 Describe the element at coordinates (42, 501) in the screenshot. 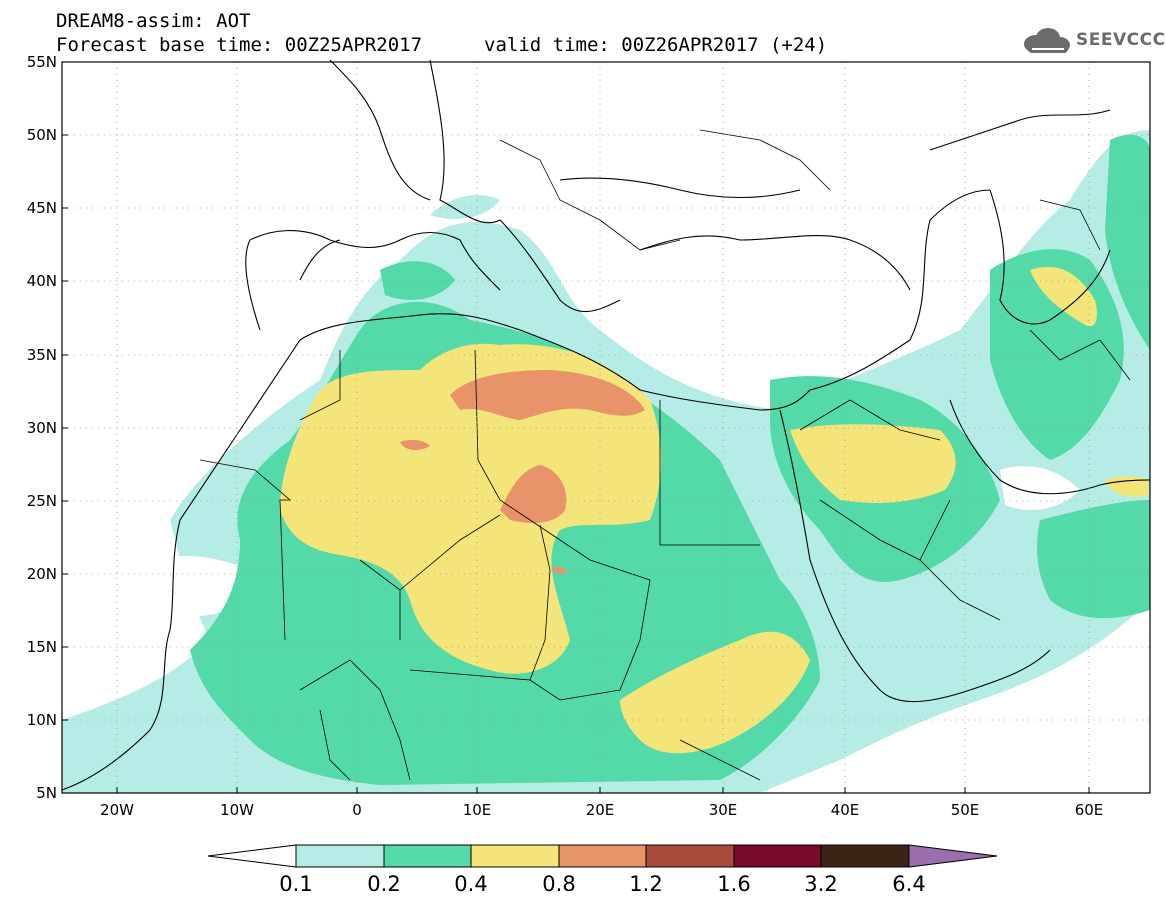

I see `lat-label-25n: 25N` at that location.